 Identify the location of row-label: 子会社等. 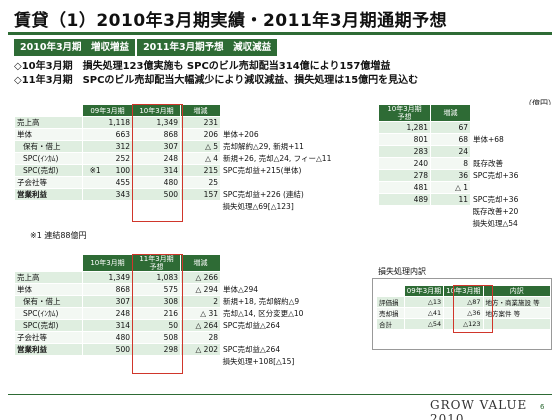
(48, 337).